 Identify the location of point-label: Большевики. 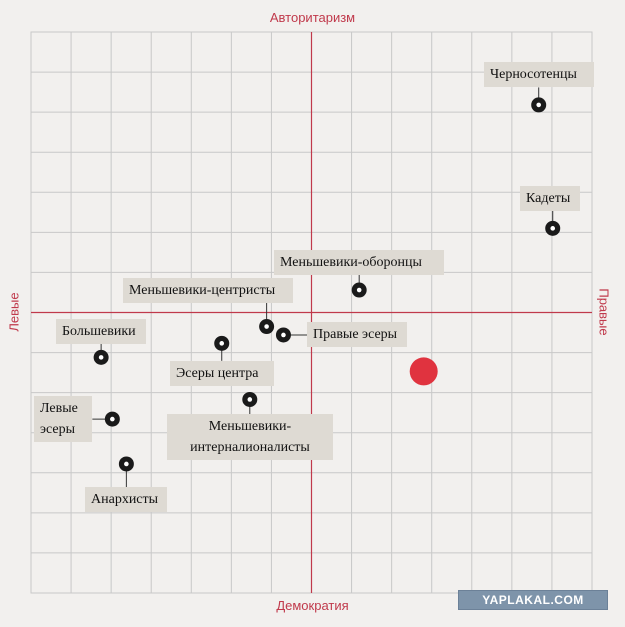
(101, 331).